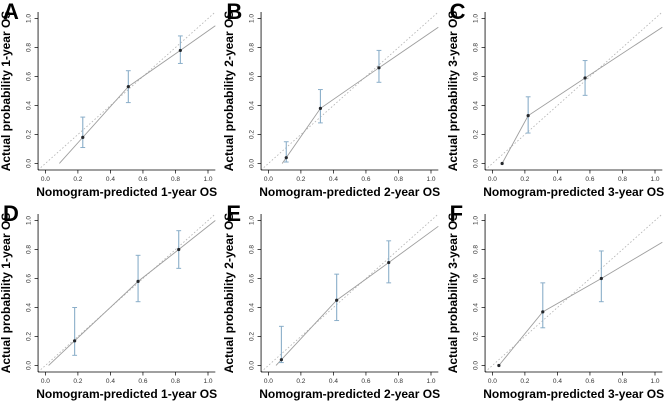 This screenshot has height=404, width=670. What do you see at coordinates (11, 213) in the screenshot?
I see `panel-letter-d: D` at bounding box center [11, 213].